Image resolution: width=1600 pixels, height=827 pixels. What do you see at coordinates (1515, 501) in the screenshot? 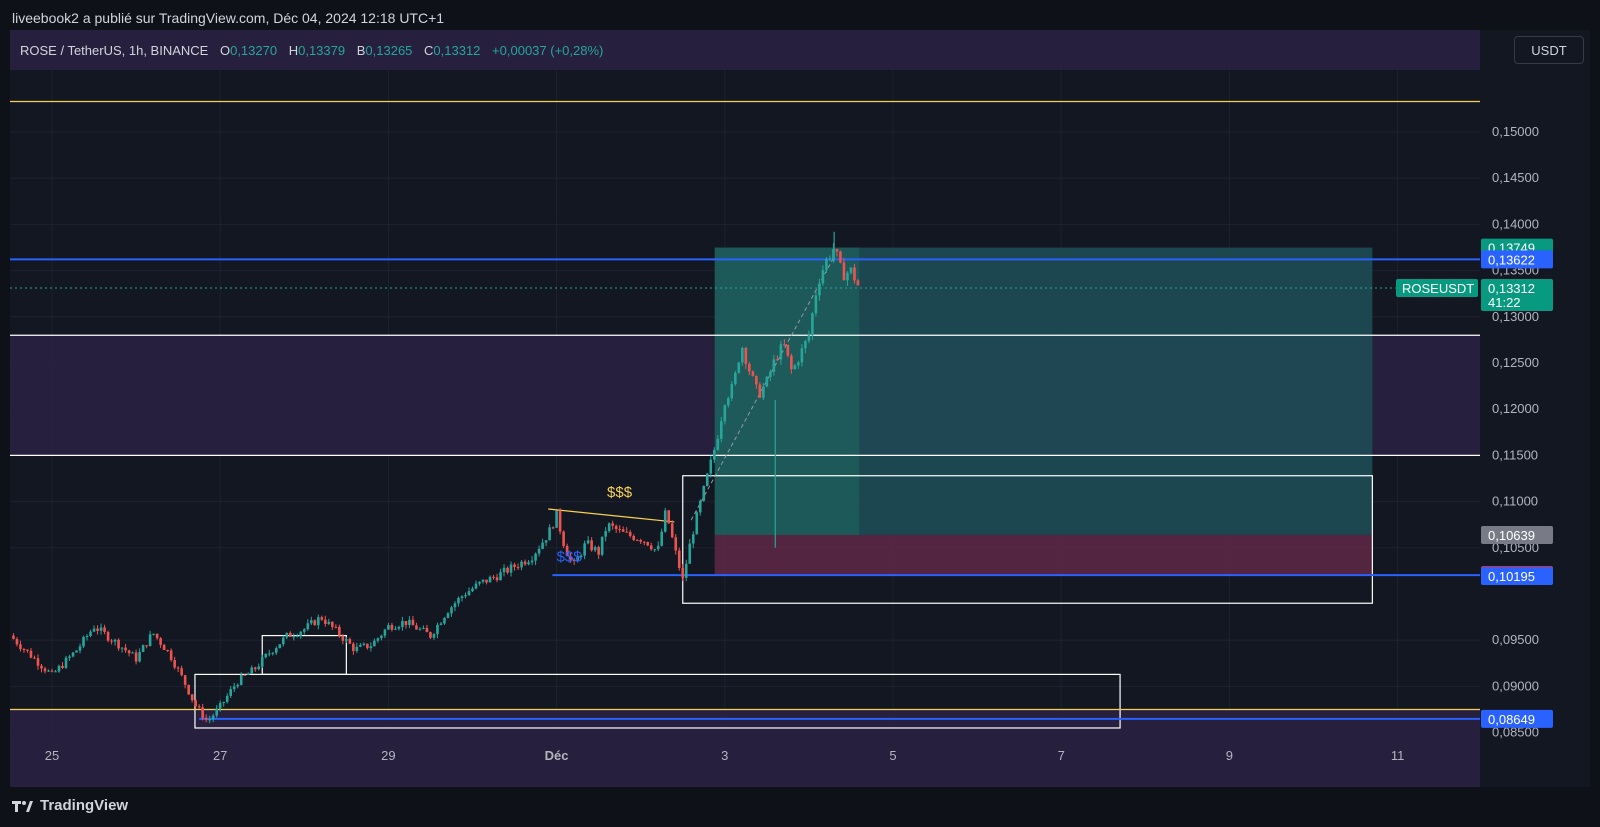
I see `y-tick-label: 0,11000` at bounding box center [1515, 501].